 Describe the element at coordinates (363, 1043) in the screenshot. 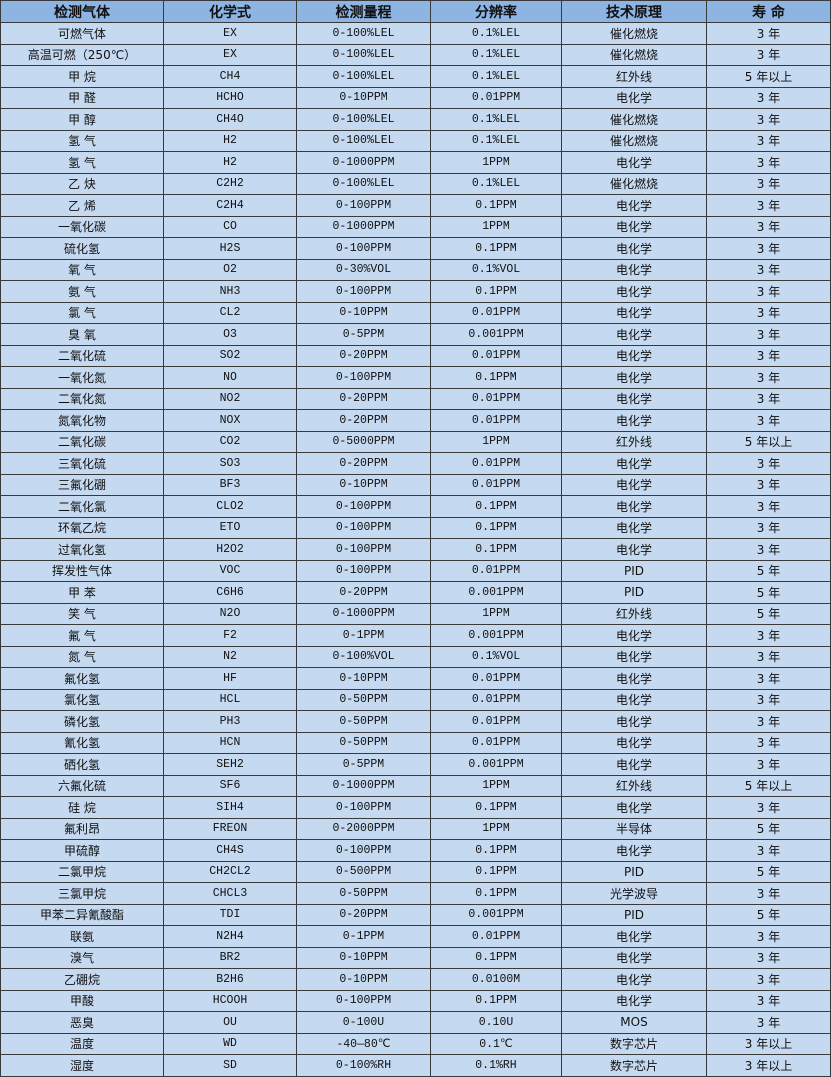

I see `cell-range: -40—80℃` at that location.